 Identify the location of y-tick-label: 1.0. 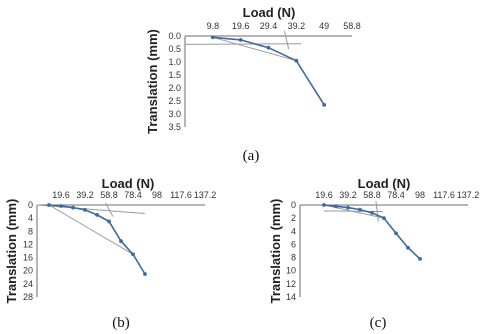
(174, 62).